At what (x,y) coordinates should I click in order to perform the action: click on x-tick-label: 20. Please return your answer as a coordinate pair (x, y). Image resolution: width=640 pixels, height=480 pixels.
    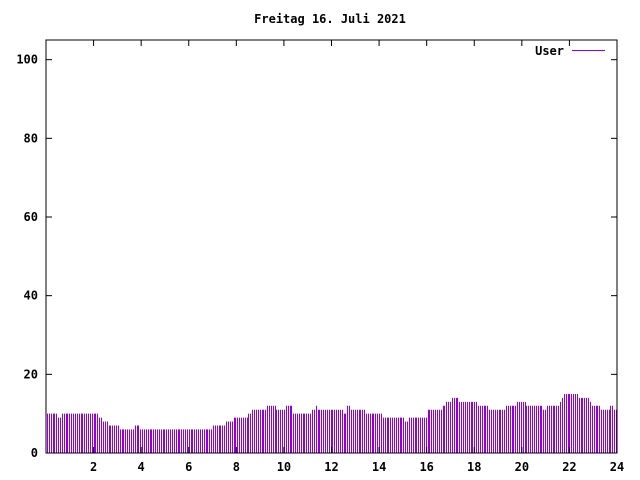
    Looking at the image, I should click on (522, 467).